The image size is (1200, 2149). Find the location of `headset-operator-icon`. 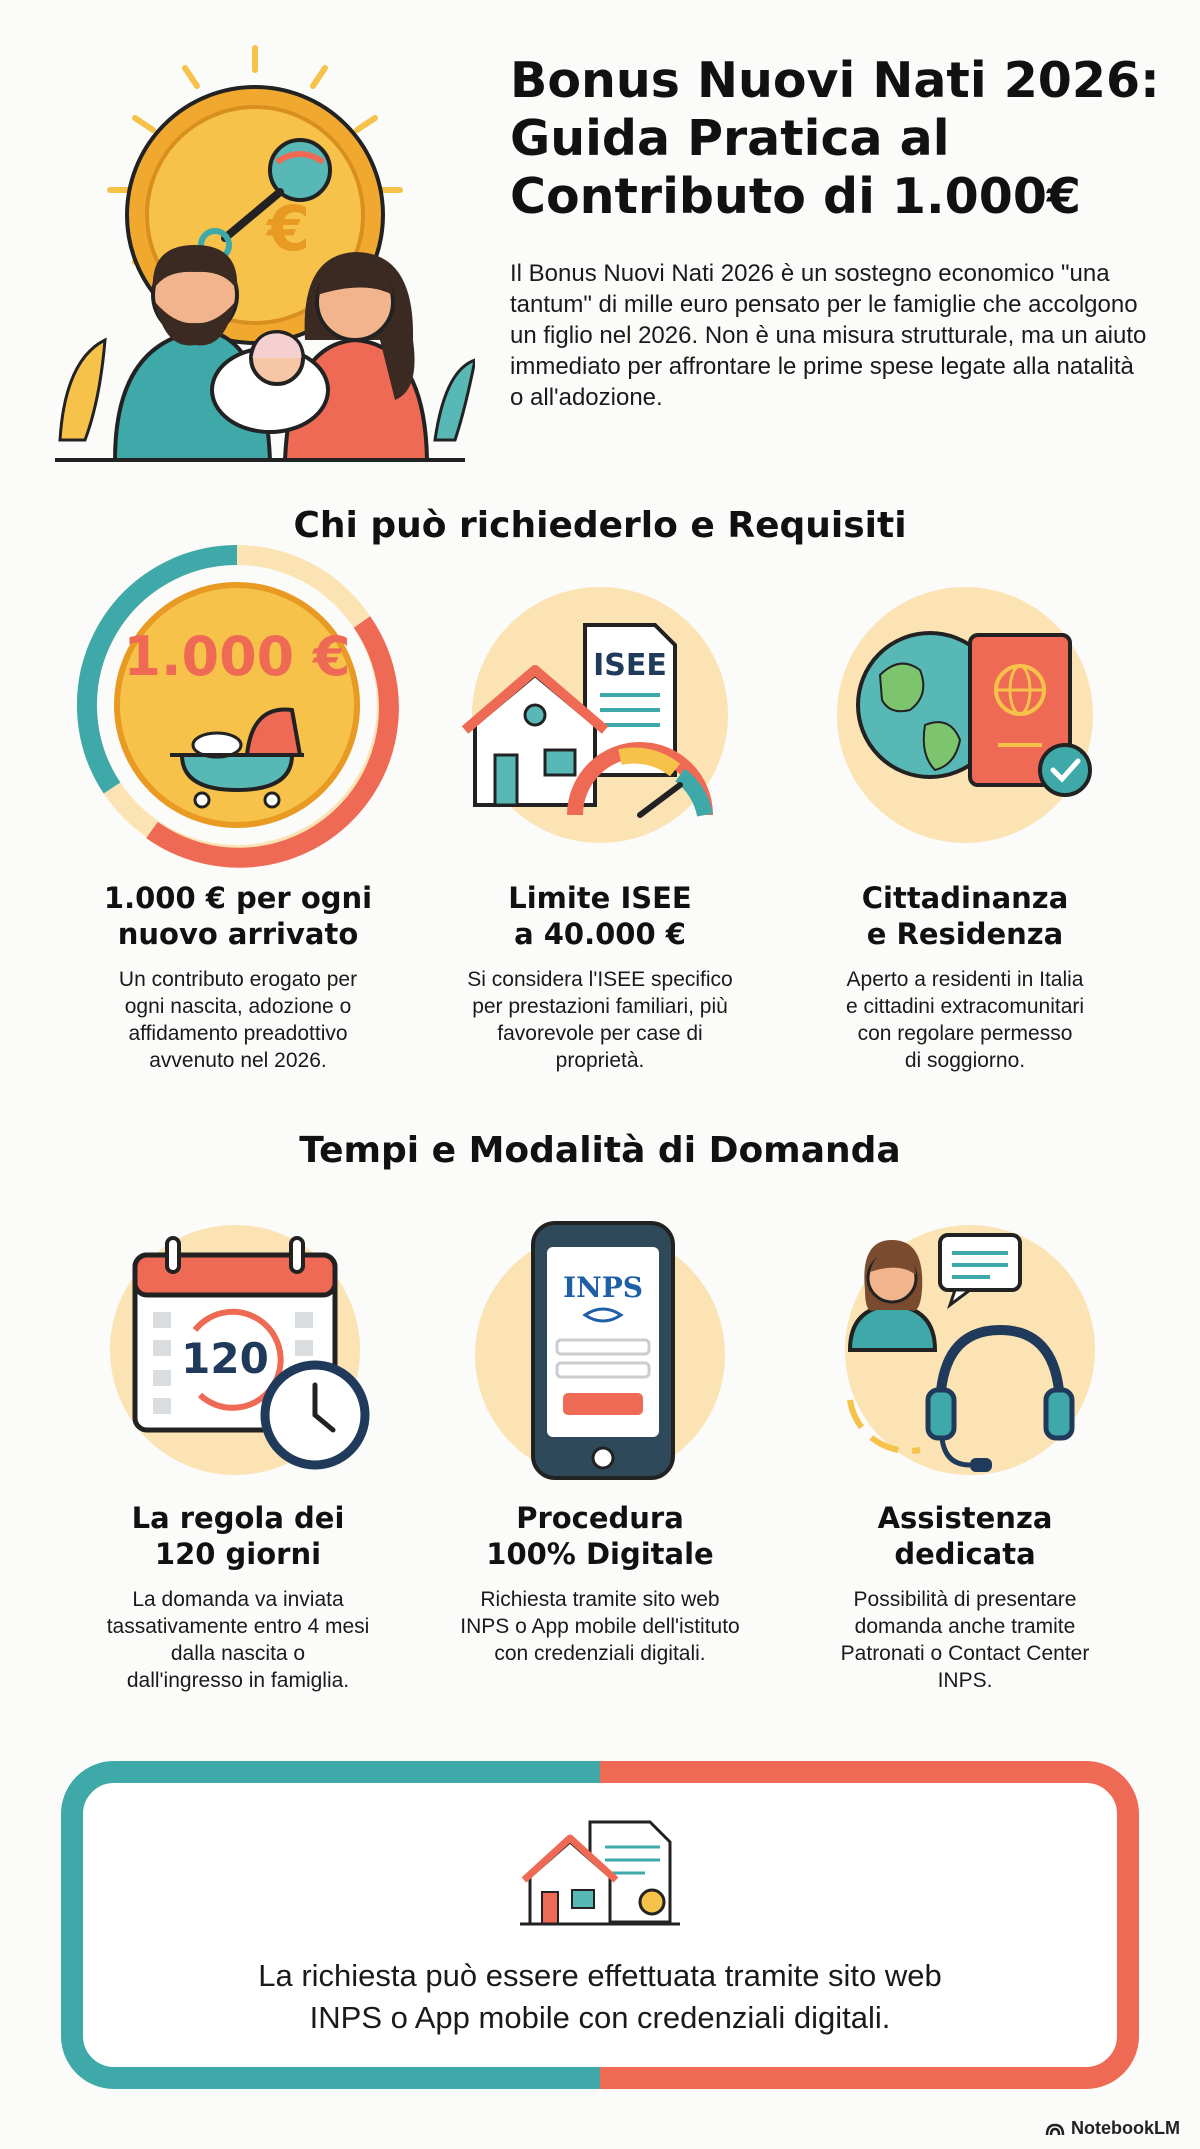

headset-operator-icon is located at coordinates (970, 1350).